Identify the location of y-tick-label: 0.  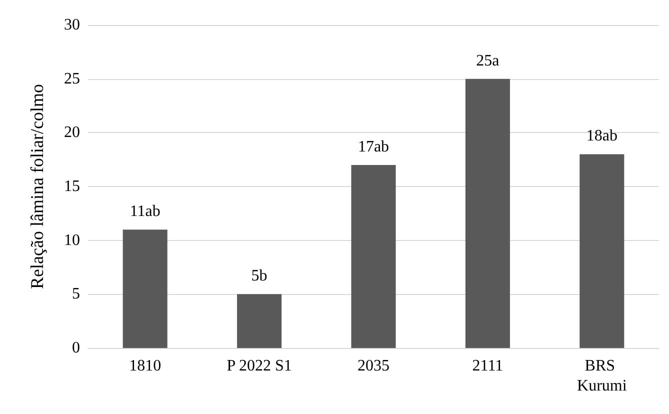
(76, 348).